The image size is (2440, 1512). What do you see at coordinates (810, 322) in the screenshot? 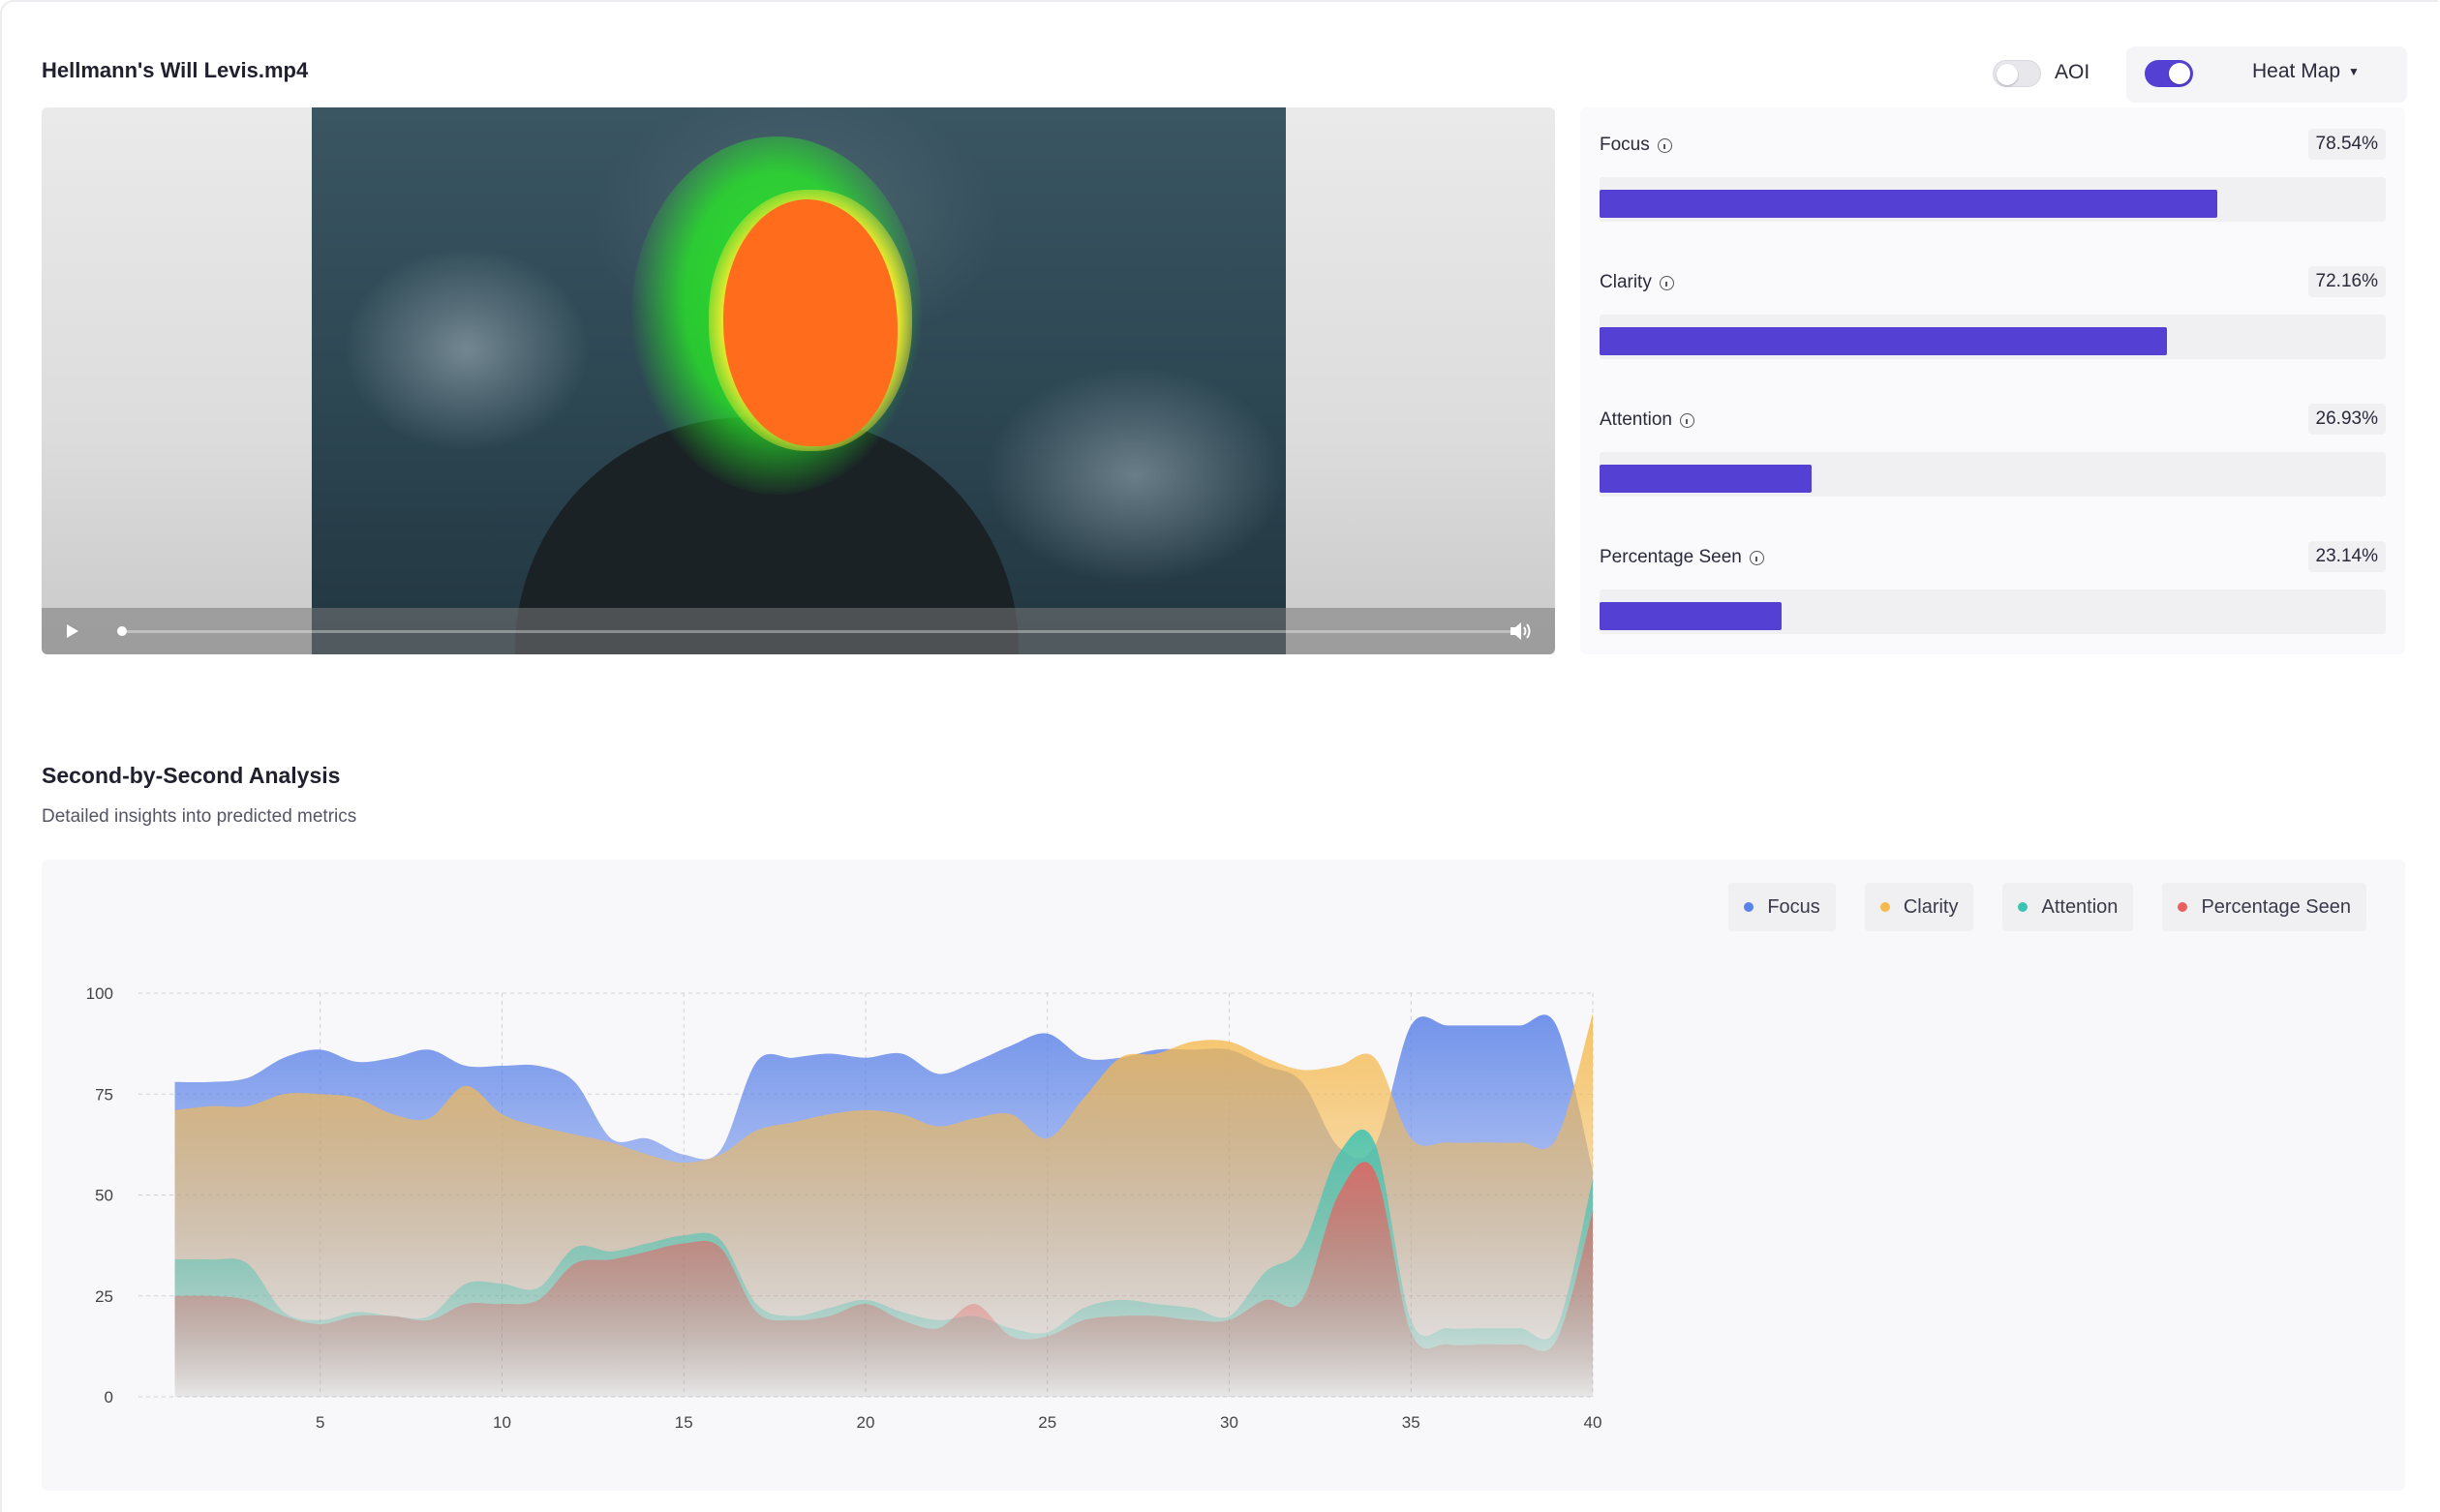
I see `heatmap-hotspot-core` at bounding box center [810, 322].